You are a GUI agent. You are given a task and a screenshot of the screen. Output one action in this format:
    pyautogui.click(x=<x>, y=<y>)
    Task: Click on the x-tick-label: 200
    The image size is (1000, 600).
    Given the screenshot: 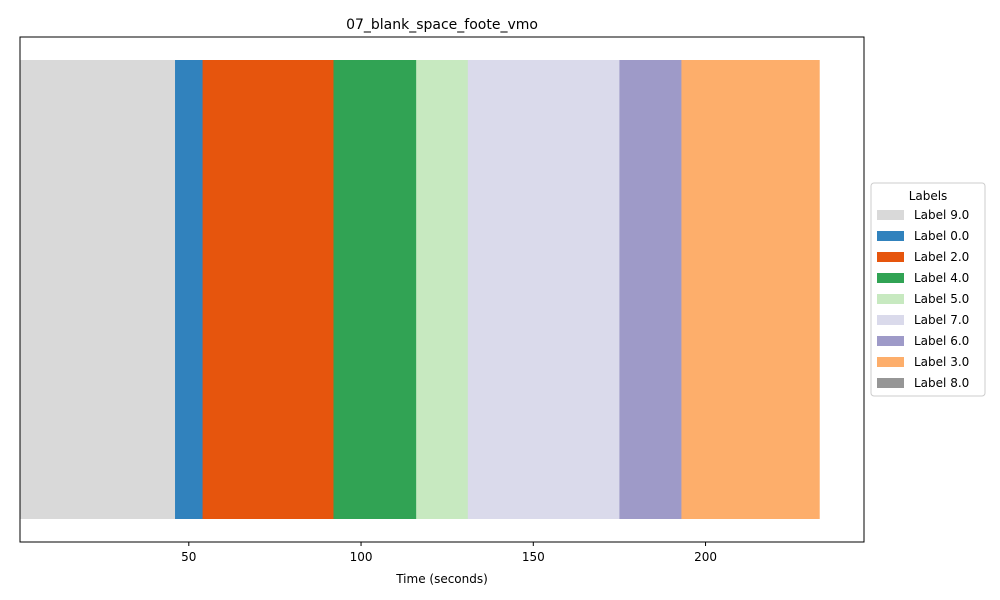 What is the action you would take?
    pyautogui.click(x=705, y=557)
    